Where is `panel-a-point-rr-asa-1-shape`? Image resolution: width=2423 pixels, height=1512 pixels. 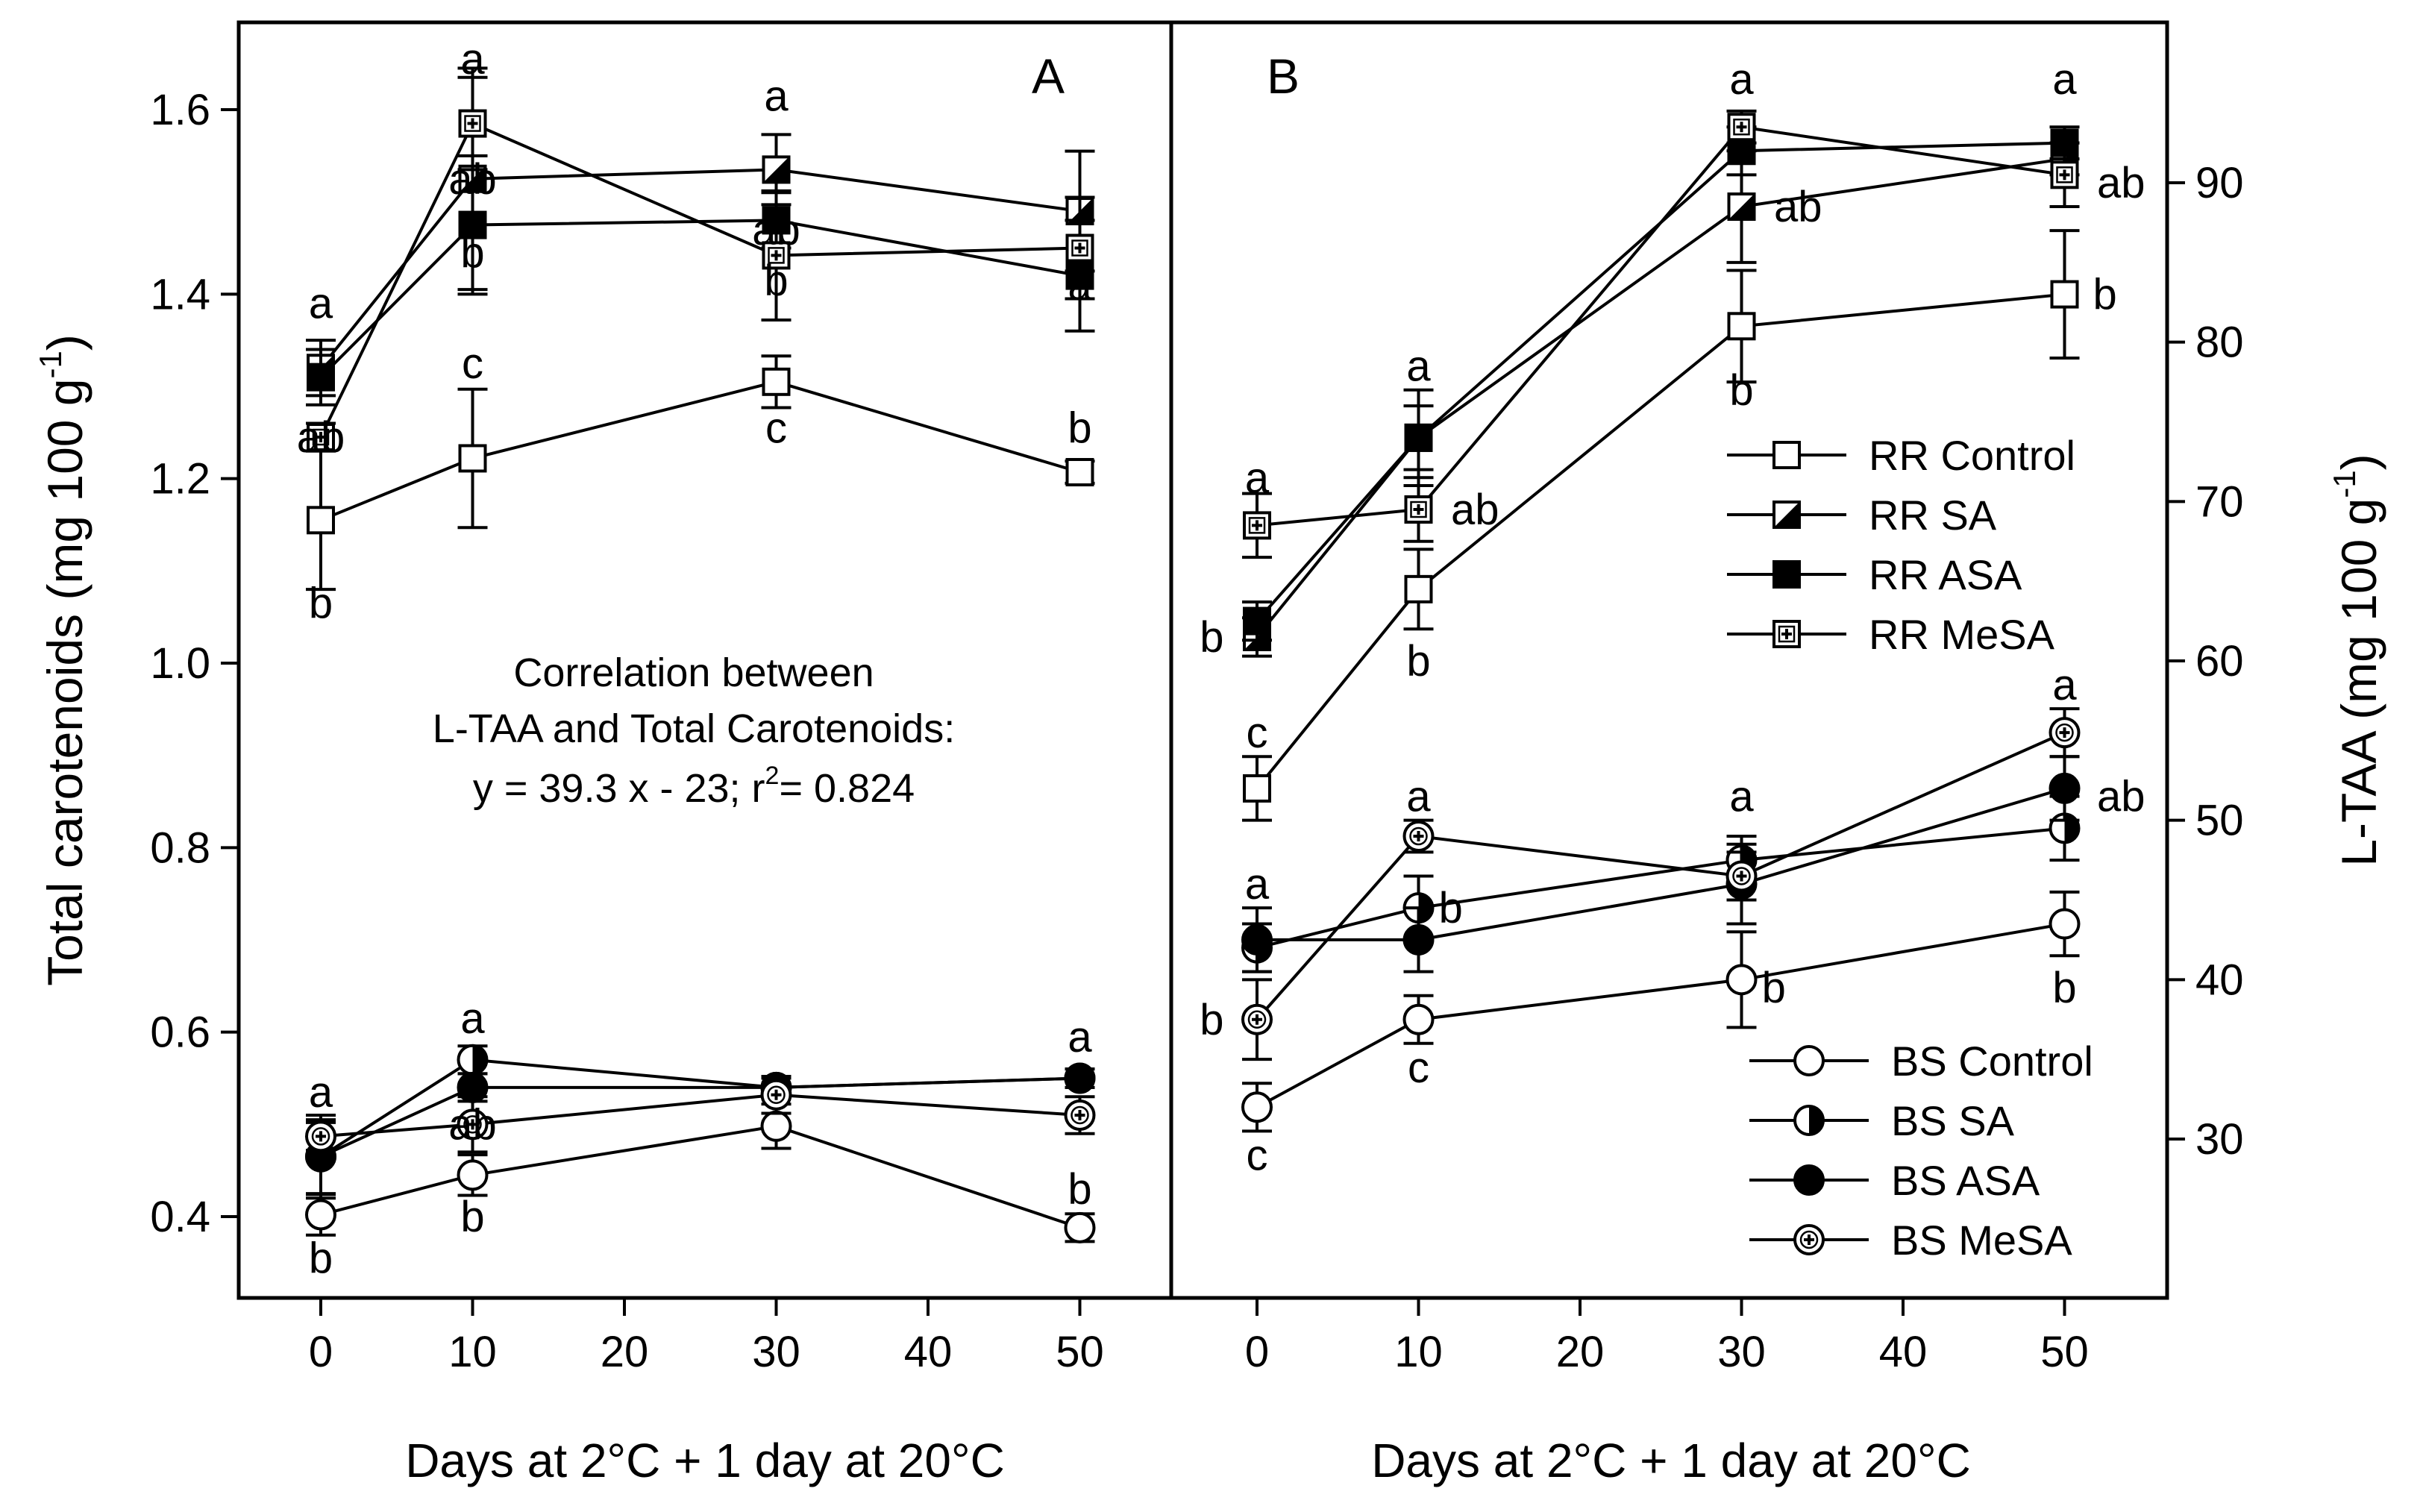
panel-a-point-rr-asa-1-shape is located at coordinates (473, 224).